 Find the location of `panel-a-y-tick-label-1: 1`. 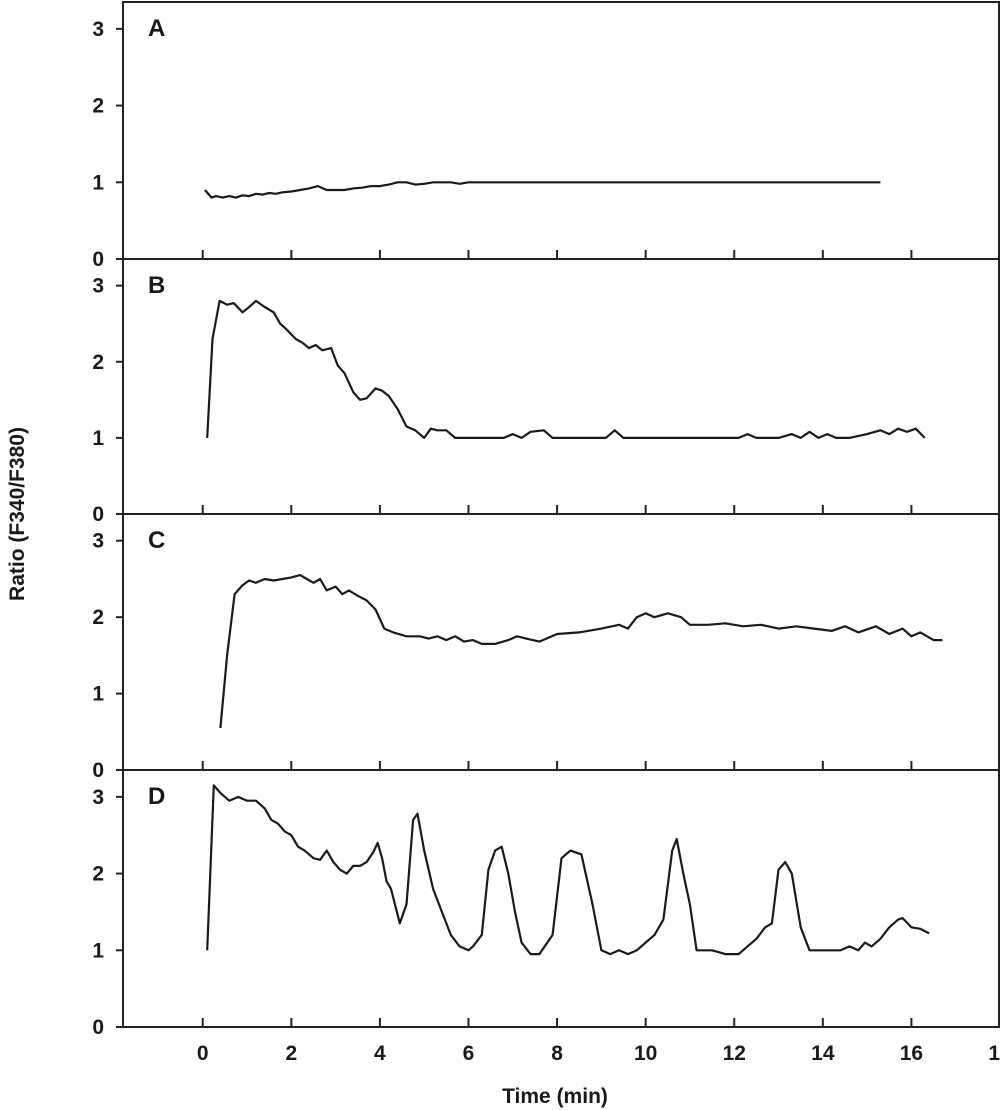

panel-a-y-tick-label-1: 1 is located at coordinates (98, 182).